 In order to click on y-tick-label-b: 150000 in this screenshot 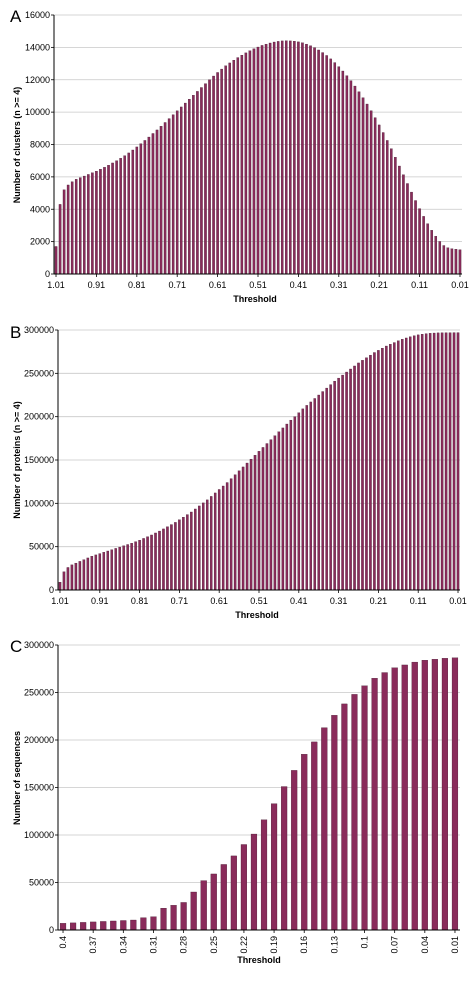, I will do `click(39, 460)`.